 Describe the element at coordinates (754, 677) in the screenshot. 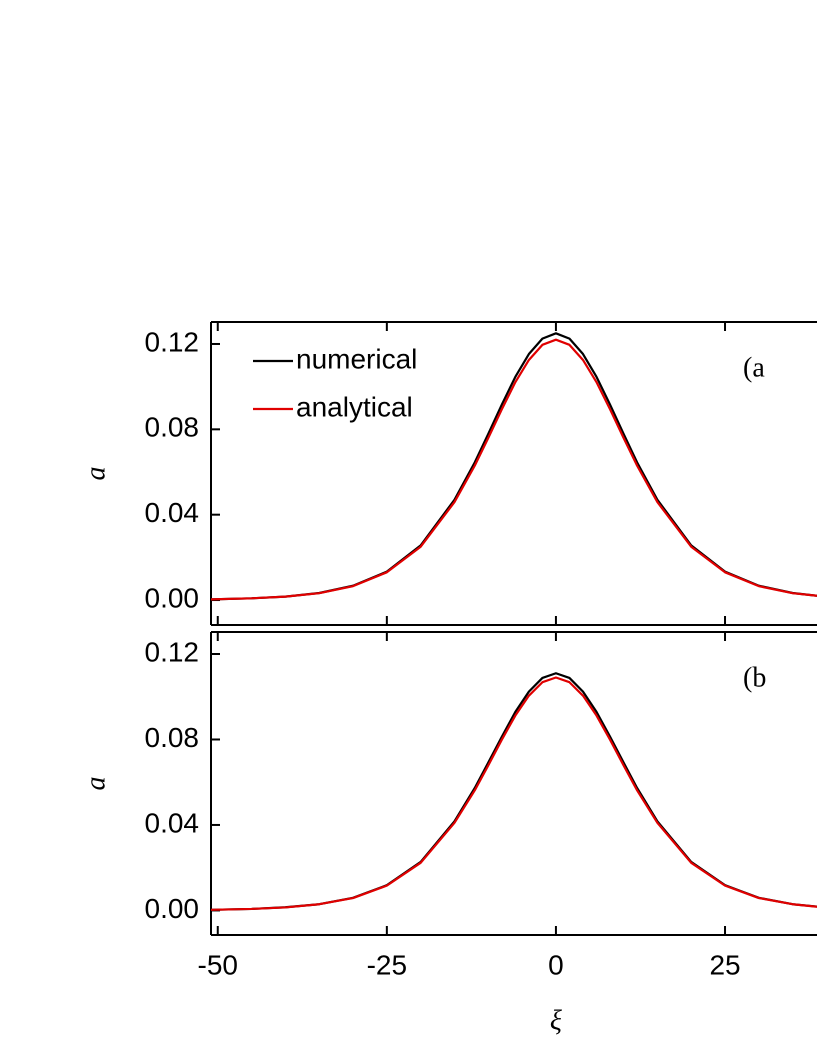

I see `panel-label: (b` at that location.